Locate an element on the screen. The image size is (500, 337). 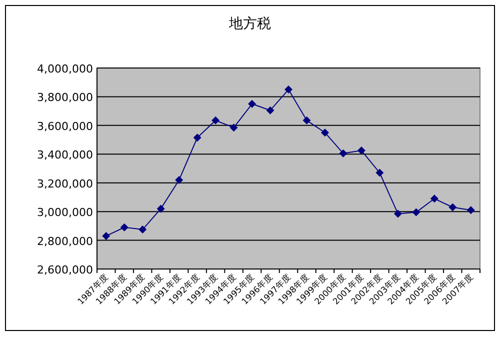
y-tick-label: 3,200,000 is located at coordinates (65, 183).